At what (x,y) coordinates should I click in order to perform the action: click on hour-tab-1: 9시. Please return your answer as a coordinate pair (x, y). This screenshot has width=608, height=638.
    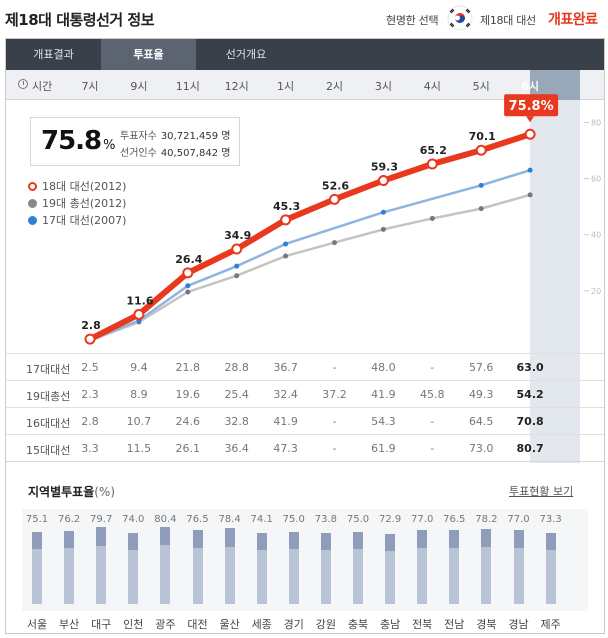
    Looking at the image, I should click on (139, 86).